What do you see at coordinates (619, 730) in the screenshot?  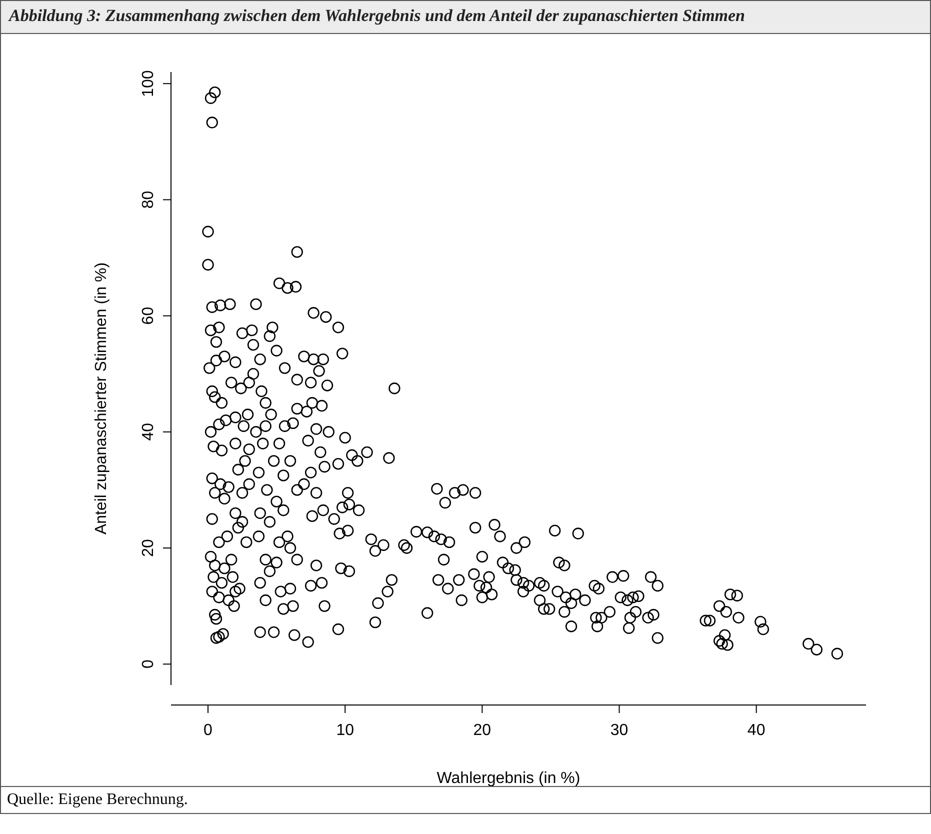 I see `x-tick-label: 30` at bounding box center [619, 730].